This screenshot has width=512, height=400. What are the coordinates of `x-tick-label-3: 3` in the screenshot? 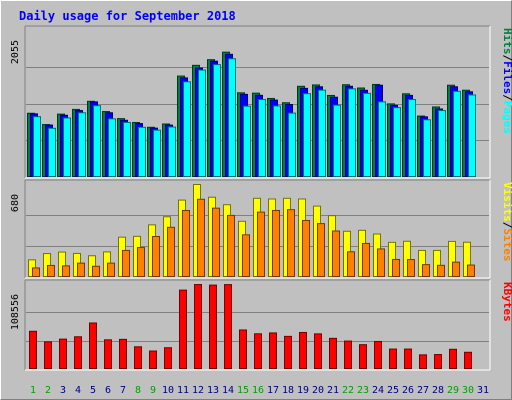 It's located at (63, 390).